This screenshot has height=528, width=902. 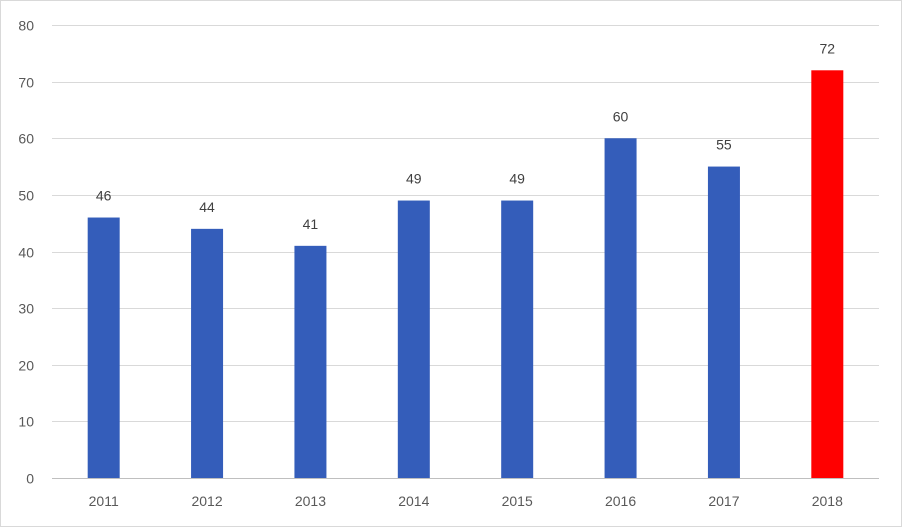 I want to click on x-tick-label-2018: 2018, so click(x=827, y=501).